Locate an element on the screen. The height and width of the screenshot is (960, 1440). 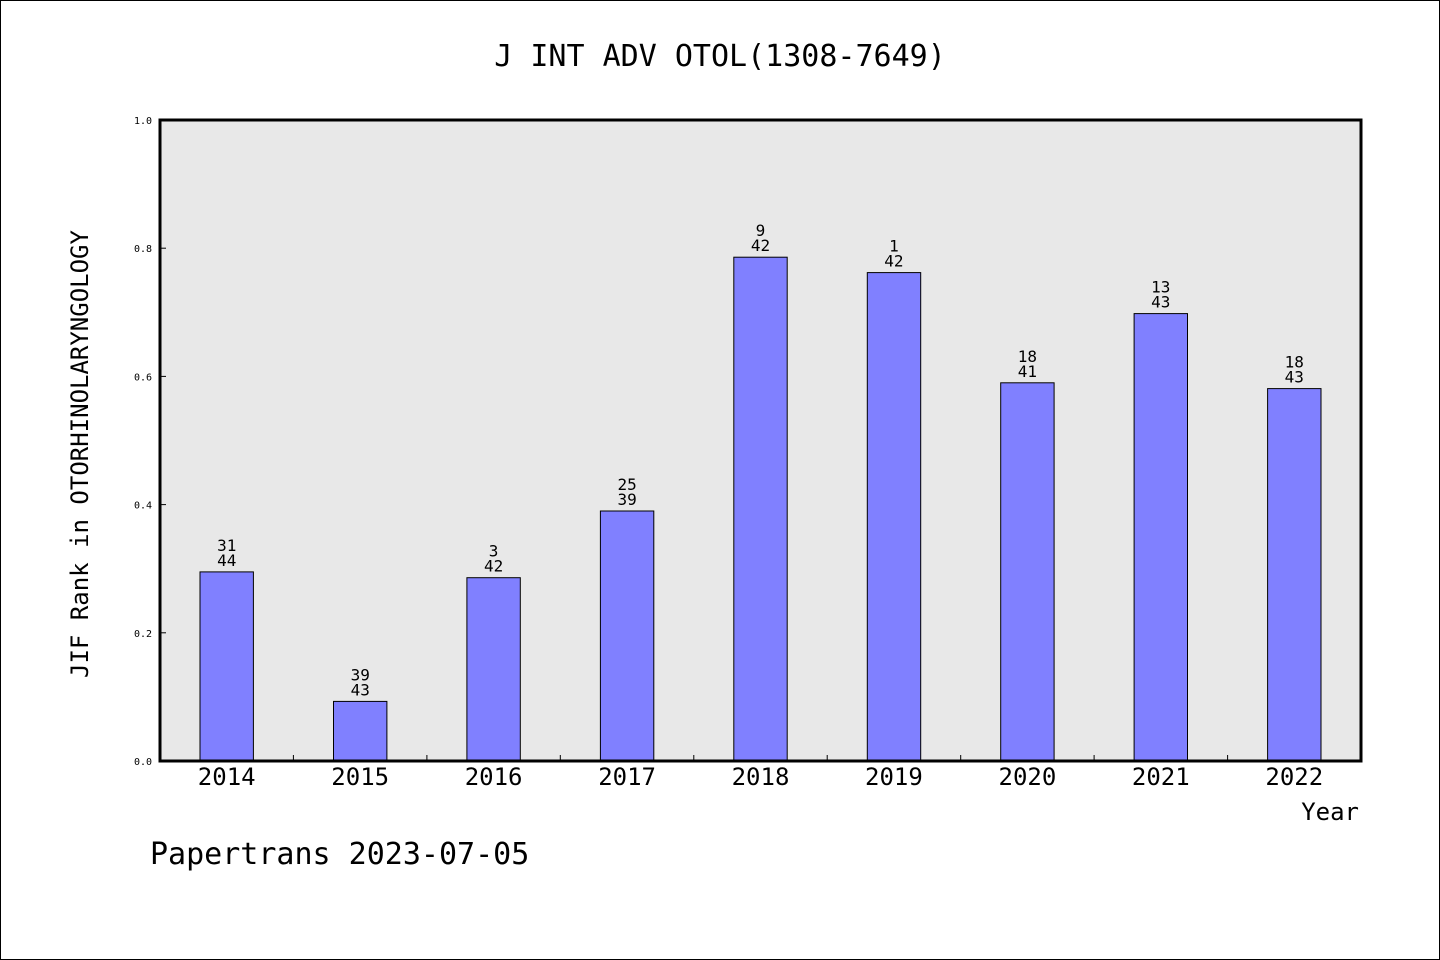
bar-2016 is located at coordinates (493, 669).